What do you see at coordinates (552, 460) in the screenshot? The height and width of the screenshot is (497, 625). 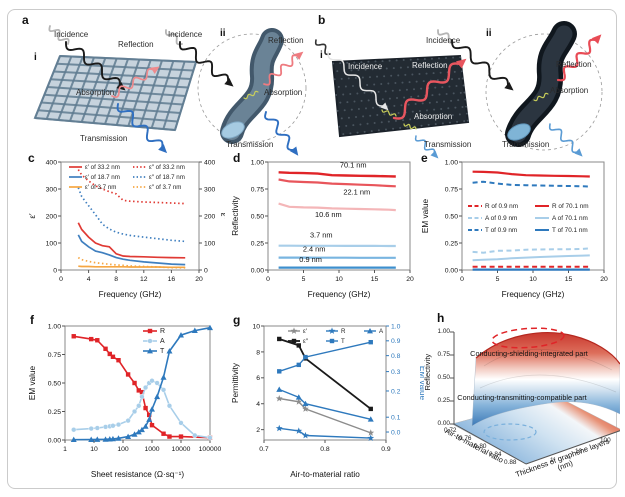 I see `y-tick: 1` at bounding box center [552, 460].